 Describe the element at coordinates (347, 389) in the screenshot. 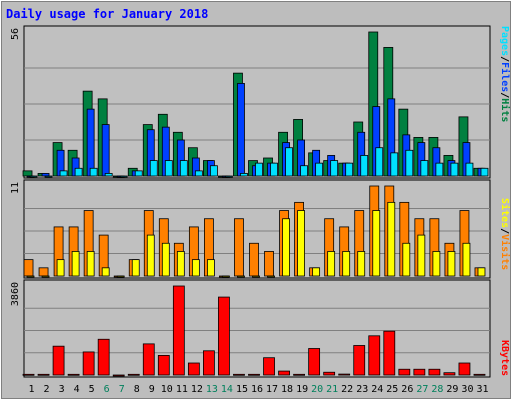

I see `x-tick-label-day-22: 22` at that location.